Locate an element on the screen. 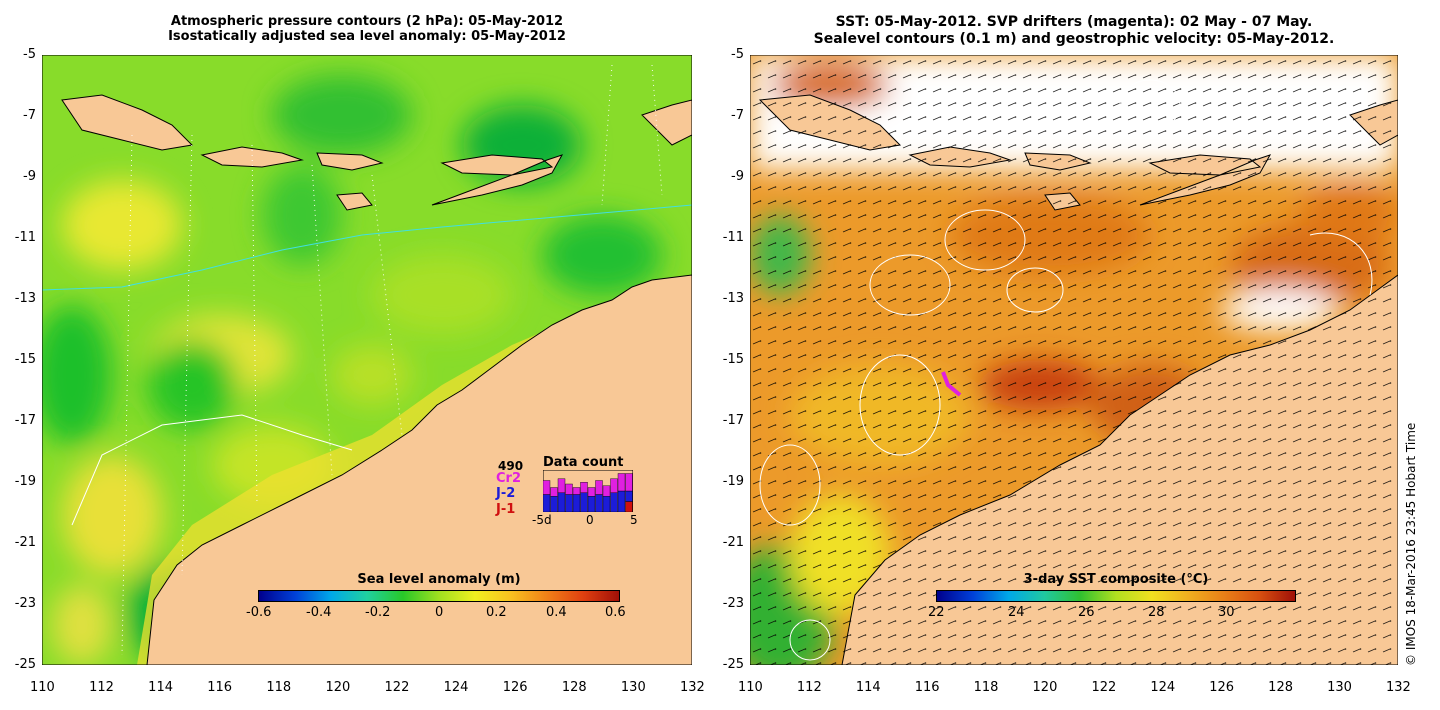 Image resolution: width=1440 pixels, height=710 pixels. sst-tick: 24 is located at coordinates (1016, 612).